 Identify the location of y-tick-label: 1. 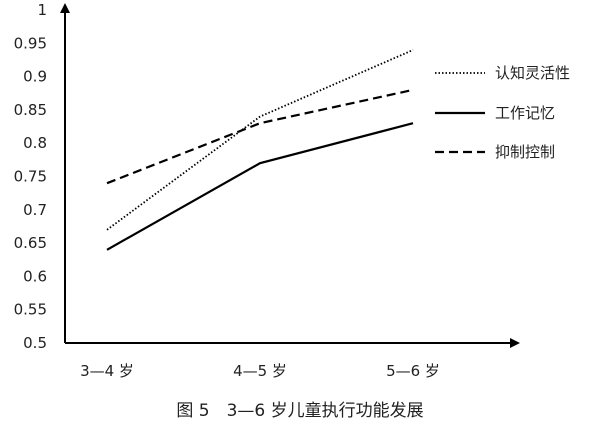
(42, 10).